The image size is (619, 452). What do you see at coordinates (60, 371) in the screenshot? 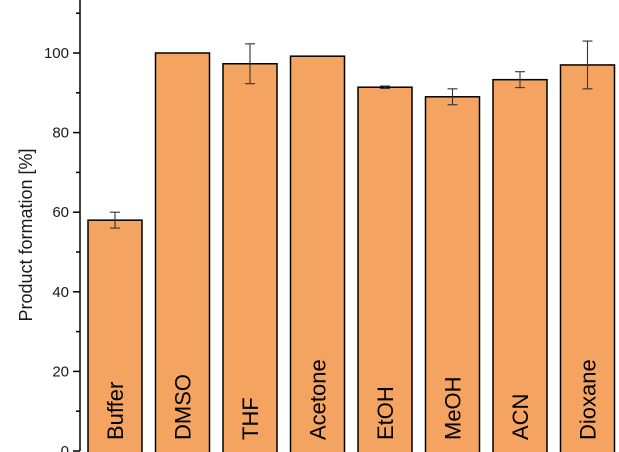
I see `y-tick-label: 20` at bounding box center [60, 371].